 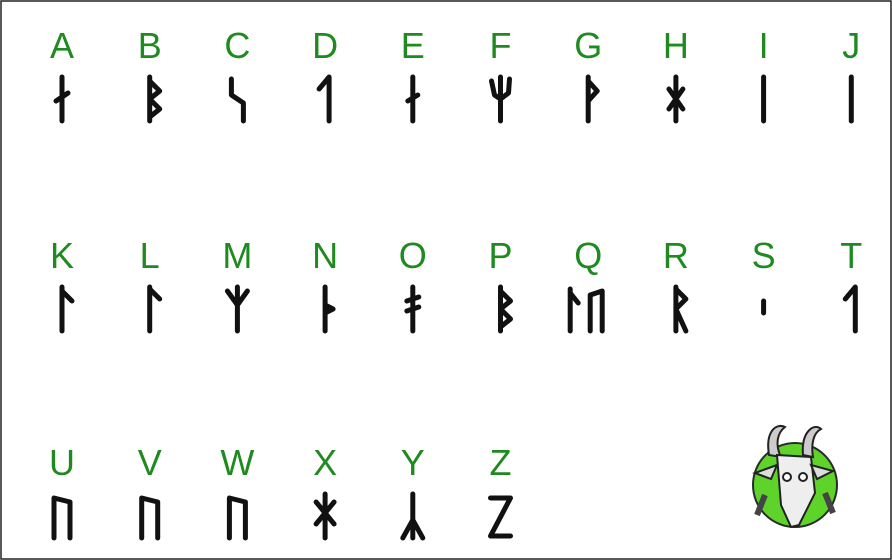 I want to click on letter: B, so click(x=150, y=45).